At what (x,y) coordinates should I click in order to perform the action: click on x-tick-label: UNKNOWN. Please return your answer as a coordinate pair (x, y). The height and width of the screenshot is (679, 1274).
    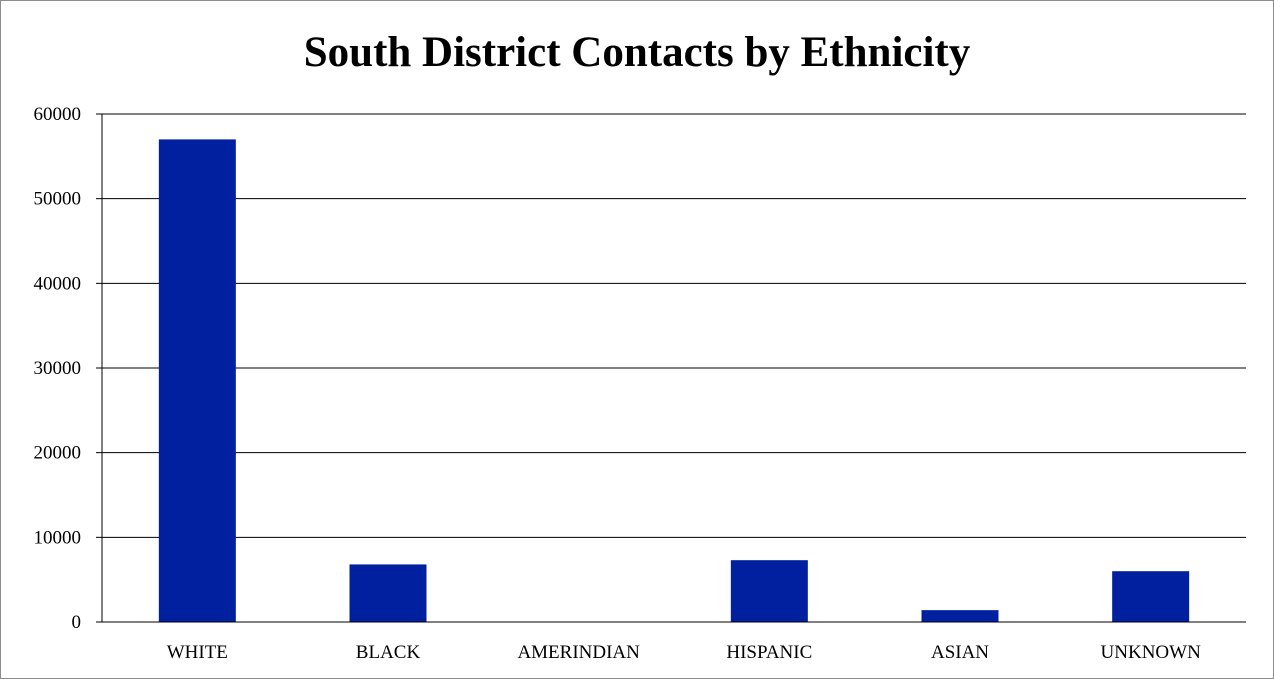
    Looking at the image, I should click on (1151, 652).